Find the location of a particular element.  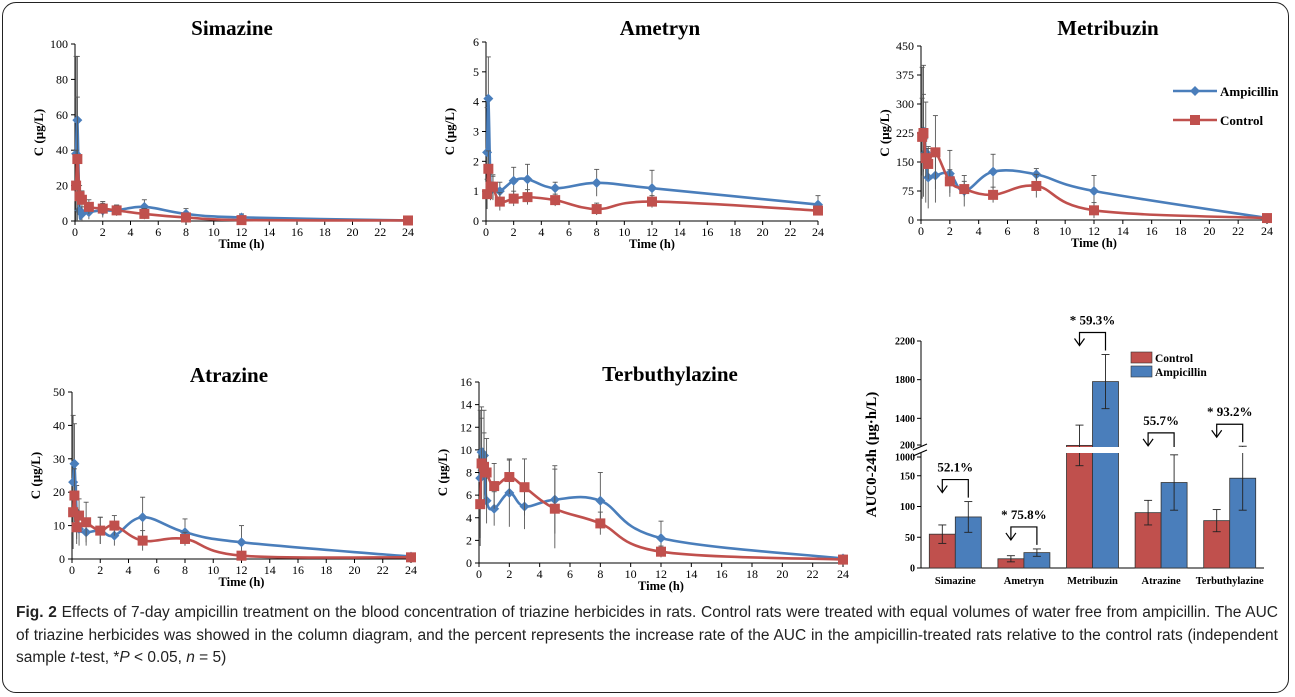

line-legend: Ampicillin Control is located at coordinates (1226, 106).